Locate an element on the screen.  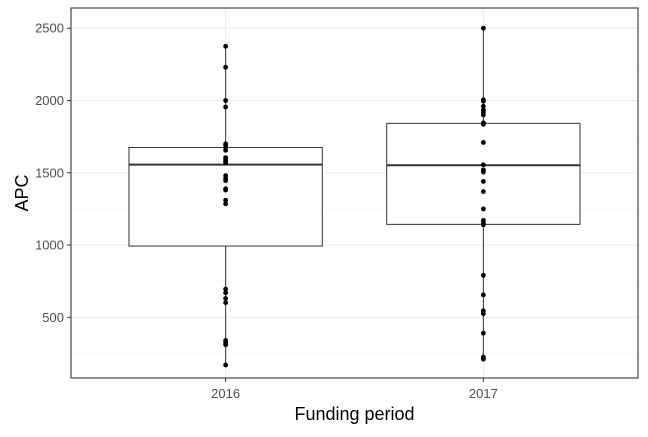
y-tick-label: 1500 is located at coordinates (49, 172).